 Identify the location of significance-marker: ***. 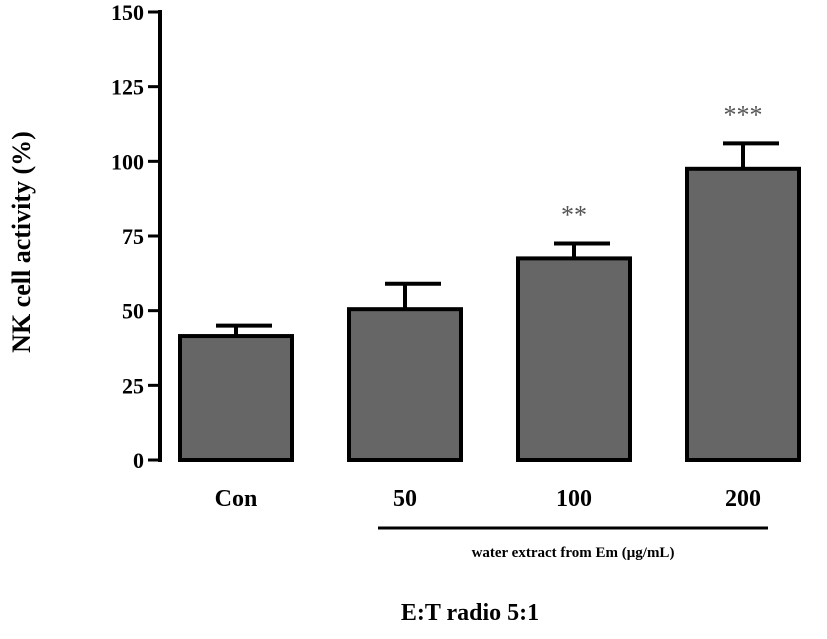
(743, 114).